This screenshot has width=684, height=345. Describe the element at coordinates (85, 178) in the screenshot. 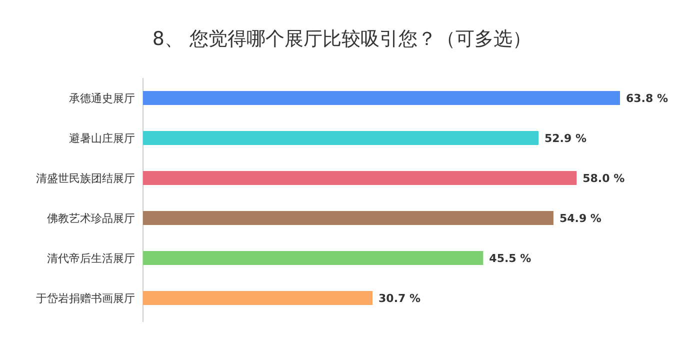

I see `y-tick-label: 清盛世民族团结展厅` at that location.